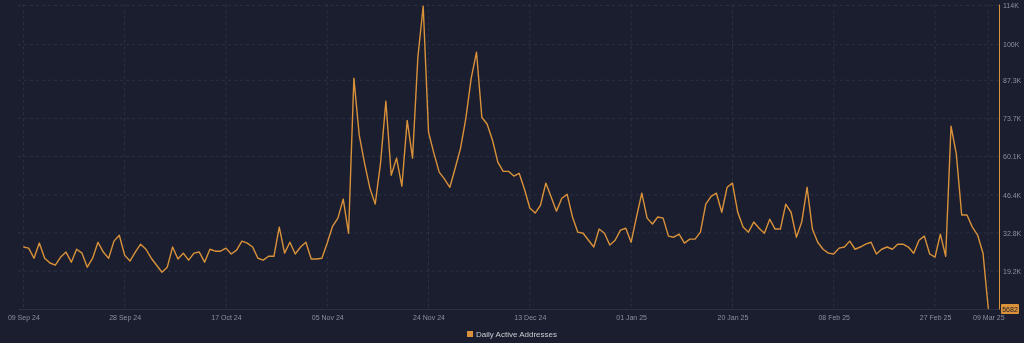 The height and width of the screenshot is (343, 1024). Describe the element at coordinates (516, 334) in the screenshot. I see `legend-label: Daily Active Addresses` at that location.